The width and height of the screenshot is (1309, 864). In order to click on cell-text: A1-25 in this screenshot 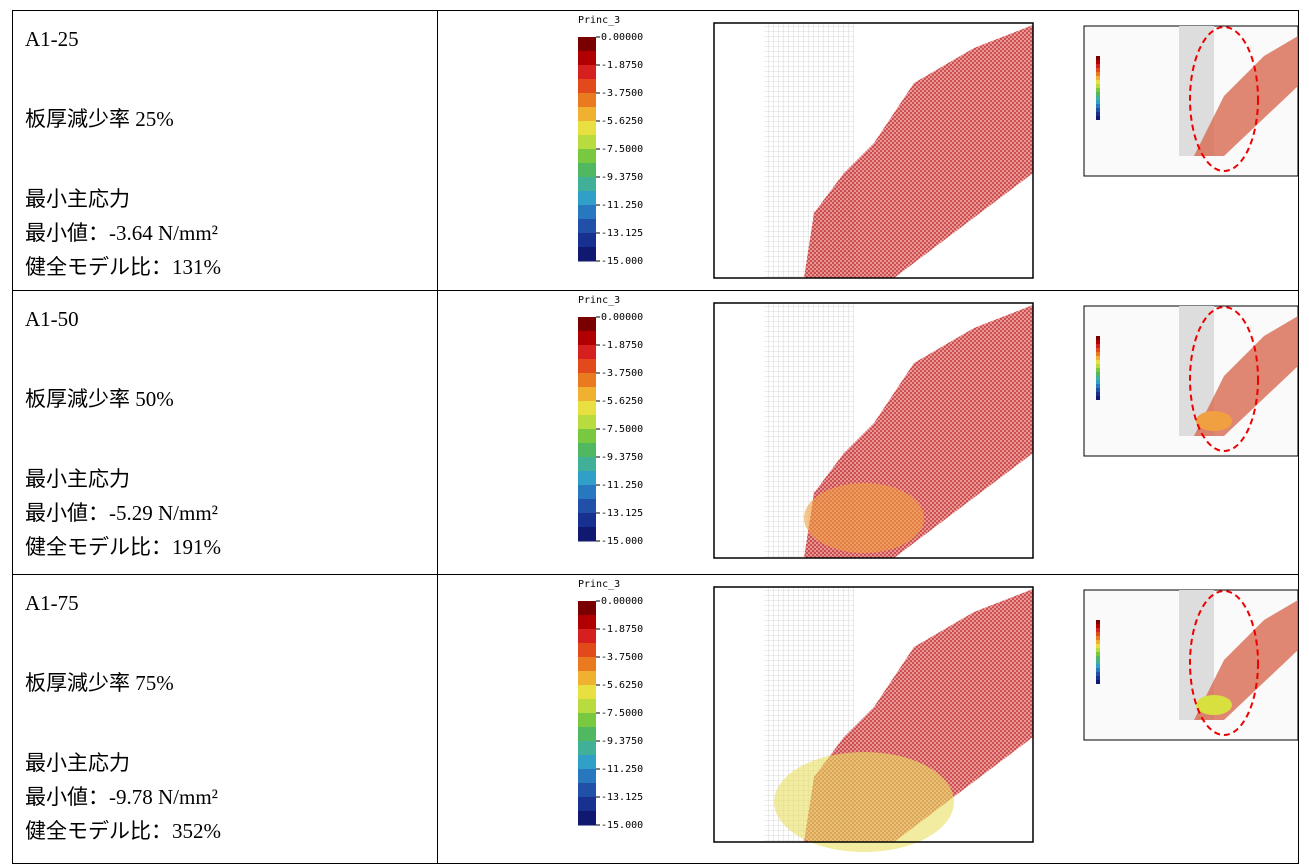, I will do `click(52, 39)`.